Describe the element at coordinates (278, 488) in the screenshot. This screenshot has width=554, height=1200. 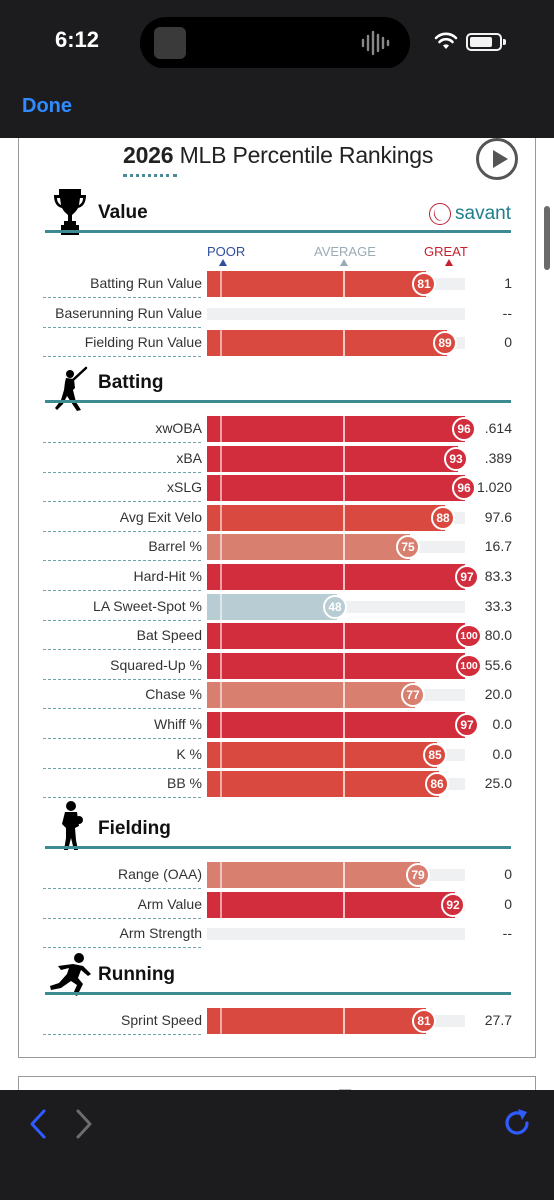
I see `metric-row-xslg: xSLG 96 1.020` at that location.